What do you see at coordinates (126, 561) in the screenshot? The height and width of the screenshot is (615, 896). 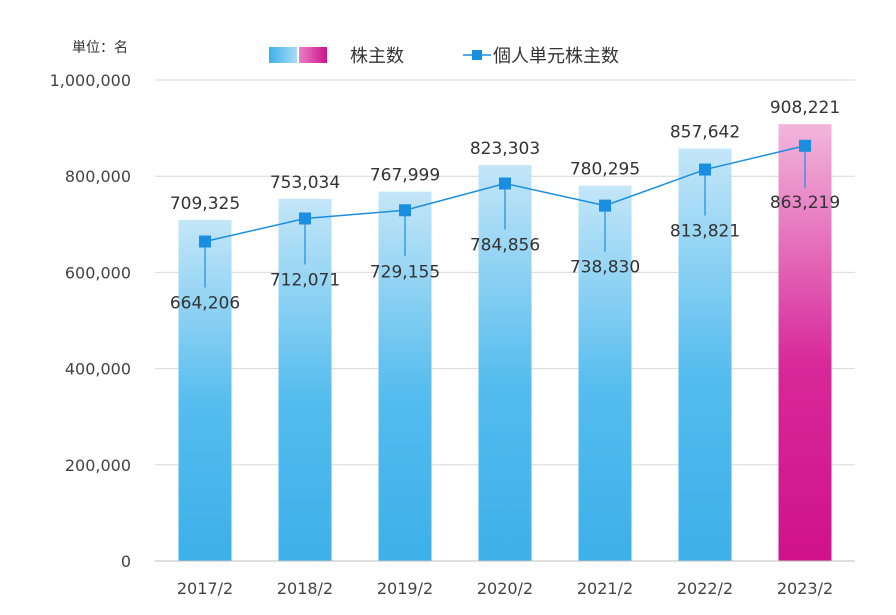 I see `y-tick-label: 0` at bounding box center [126, 561].